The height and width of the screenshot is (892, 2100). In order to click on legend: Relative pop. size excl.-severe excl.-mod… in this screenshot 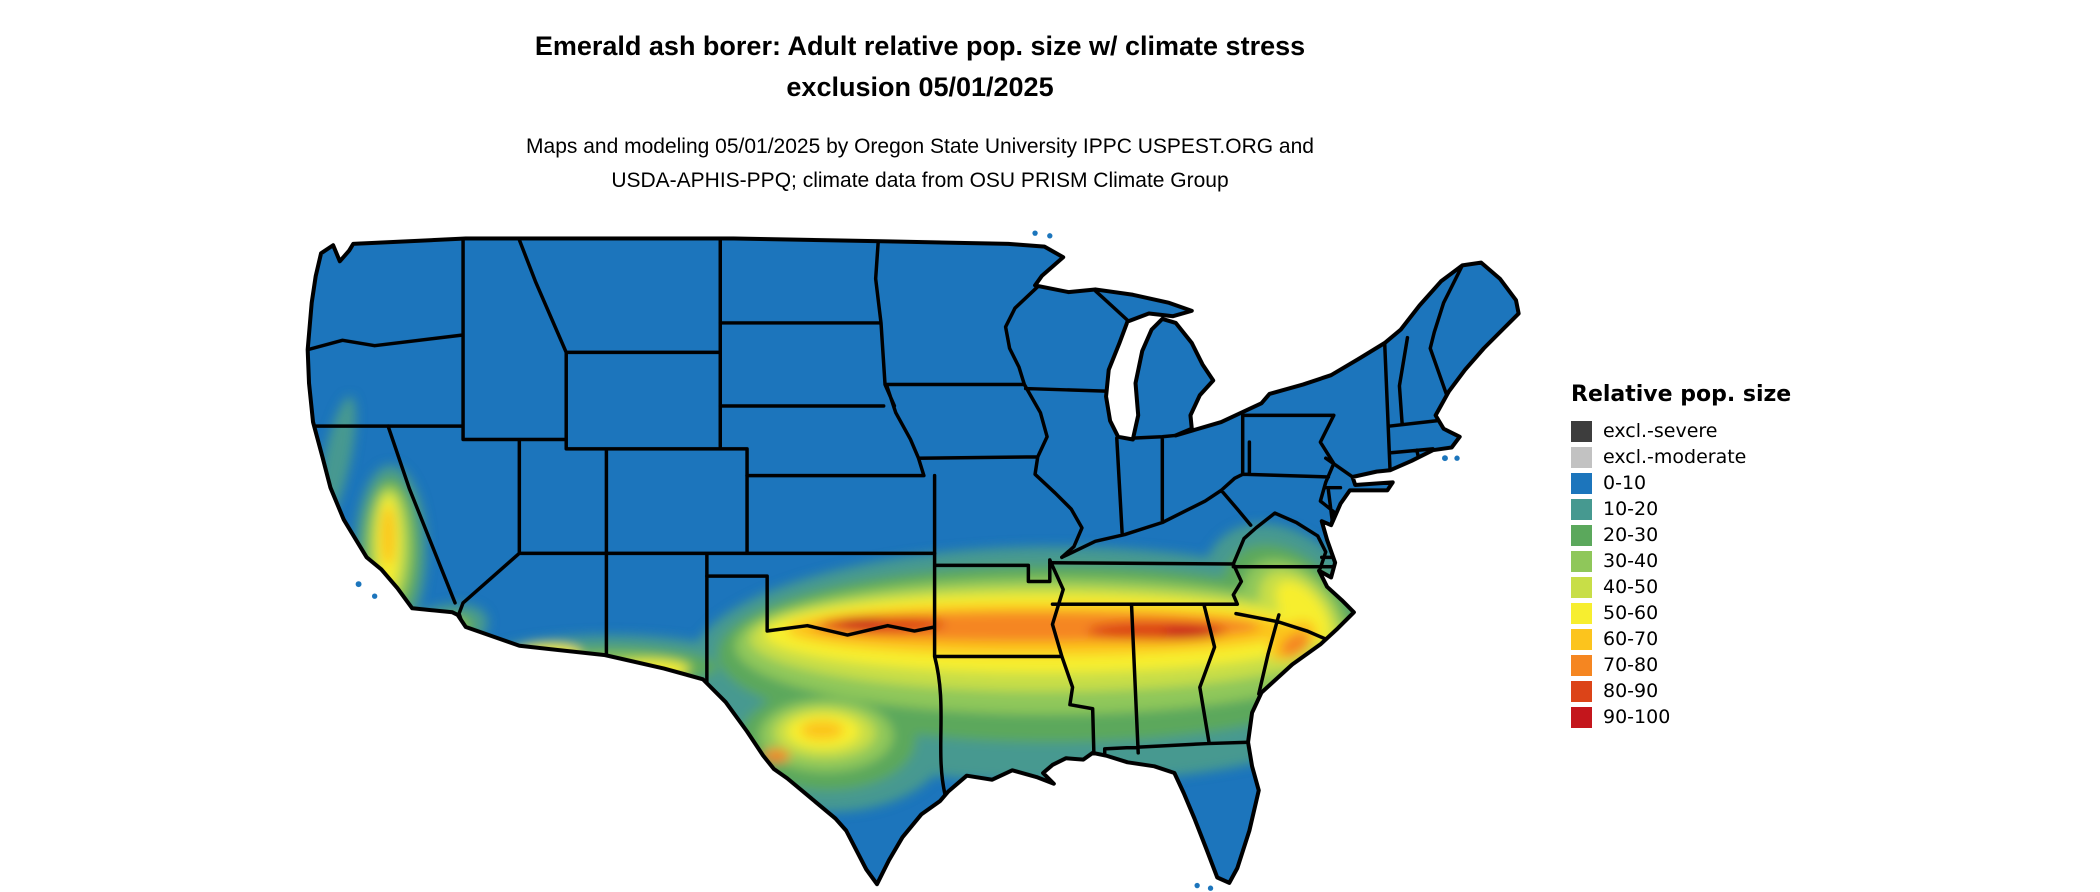, I will do `click(1701, 557)`.